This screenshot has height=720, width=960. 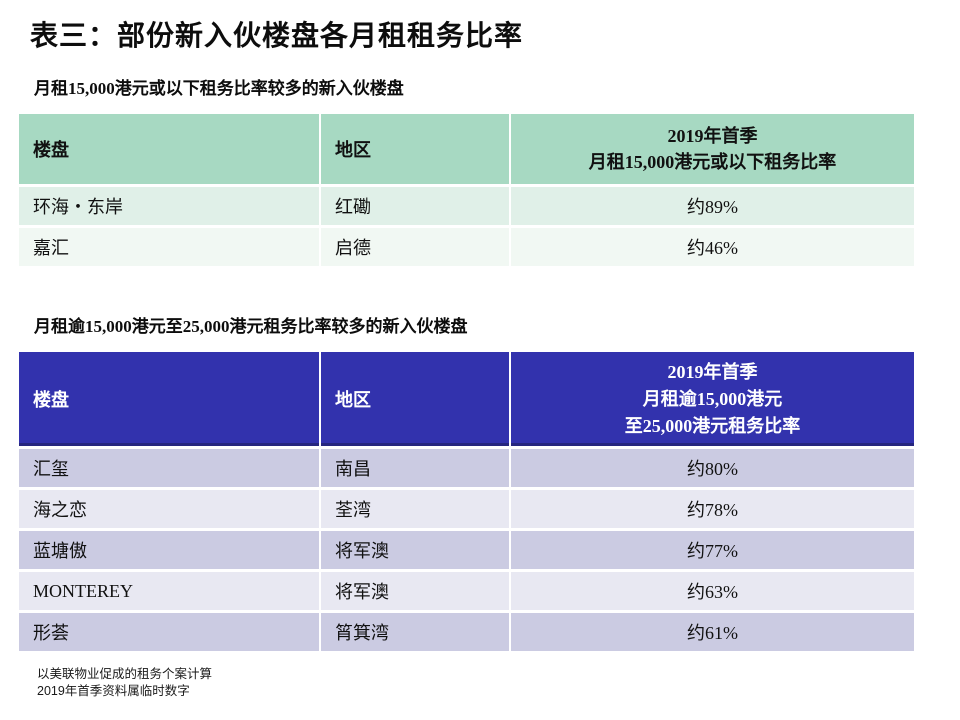 What do you see at coordinates (169, 592) in the screenshot?
I see `estate-cell: MONTEREY` at bounding box center [169, 592].